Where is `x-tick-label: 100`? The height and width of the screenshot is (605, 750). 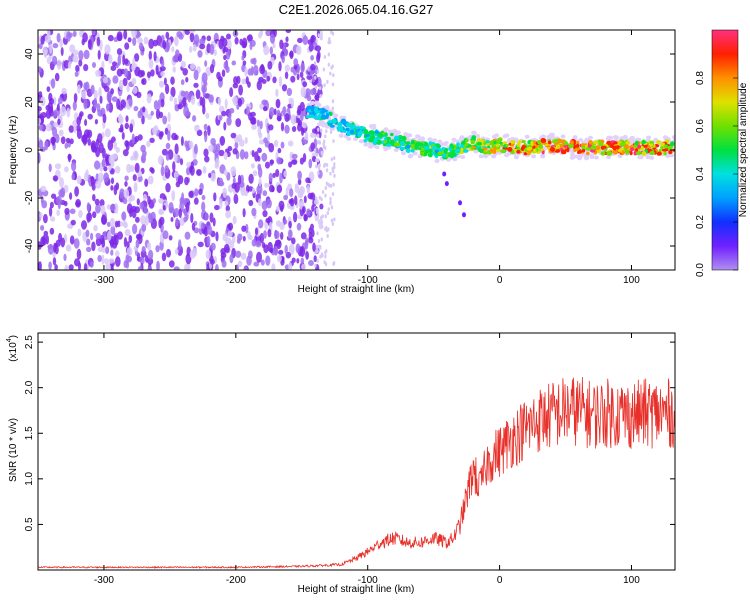 x-tick-label: 100 is located at coordinates (631, 580).